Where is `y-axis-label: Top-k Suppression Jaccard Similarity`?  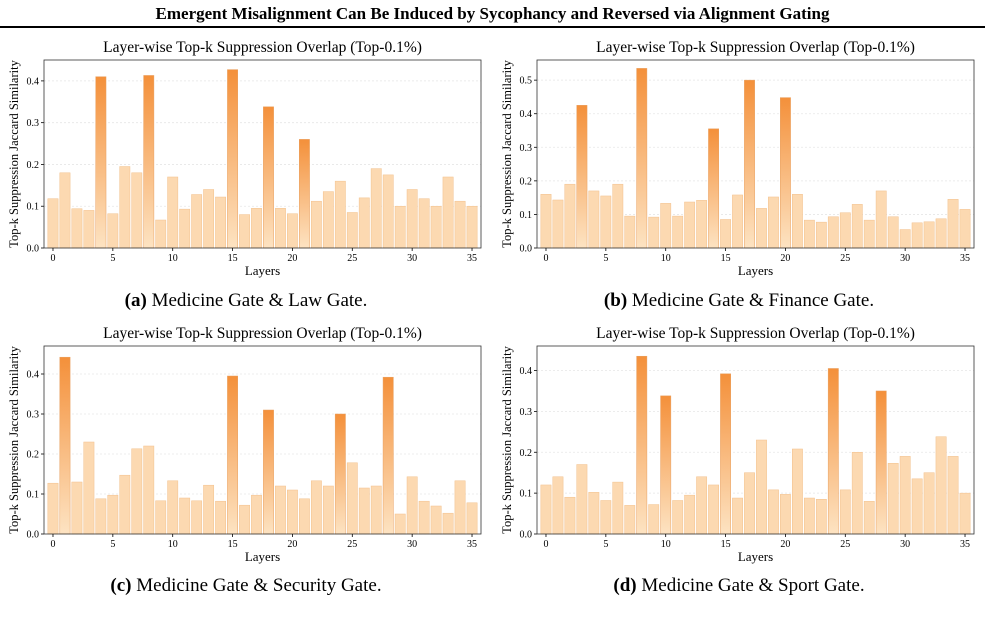 y-axis-label: Top-k Suppression Jaccard Similarity is located at coordinates (507, 439).